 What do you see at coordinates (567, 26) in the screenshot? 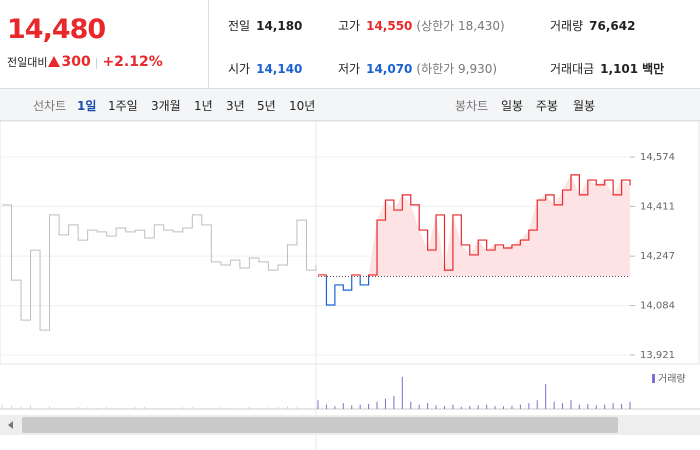
I see `stat-label: 거래량` at bounding box center [567, 26].